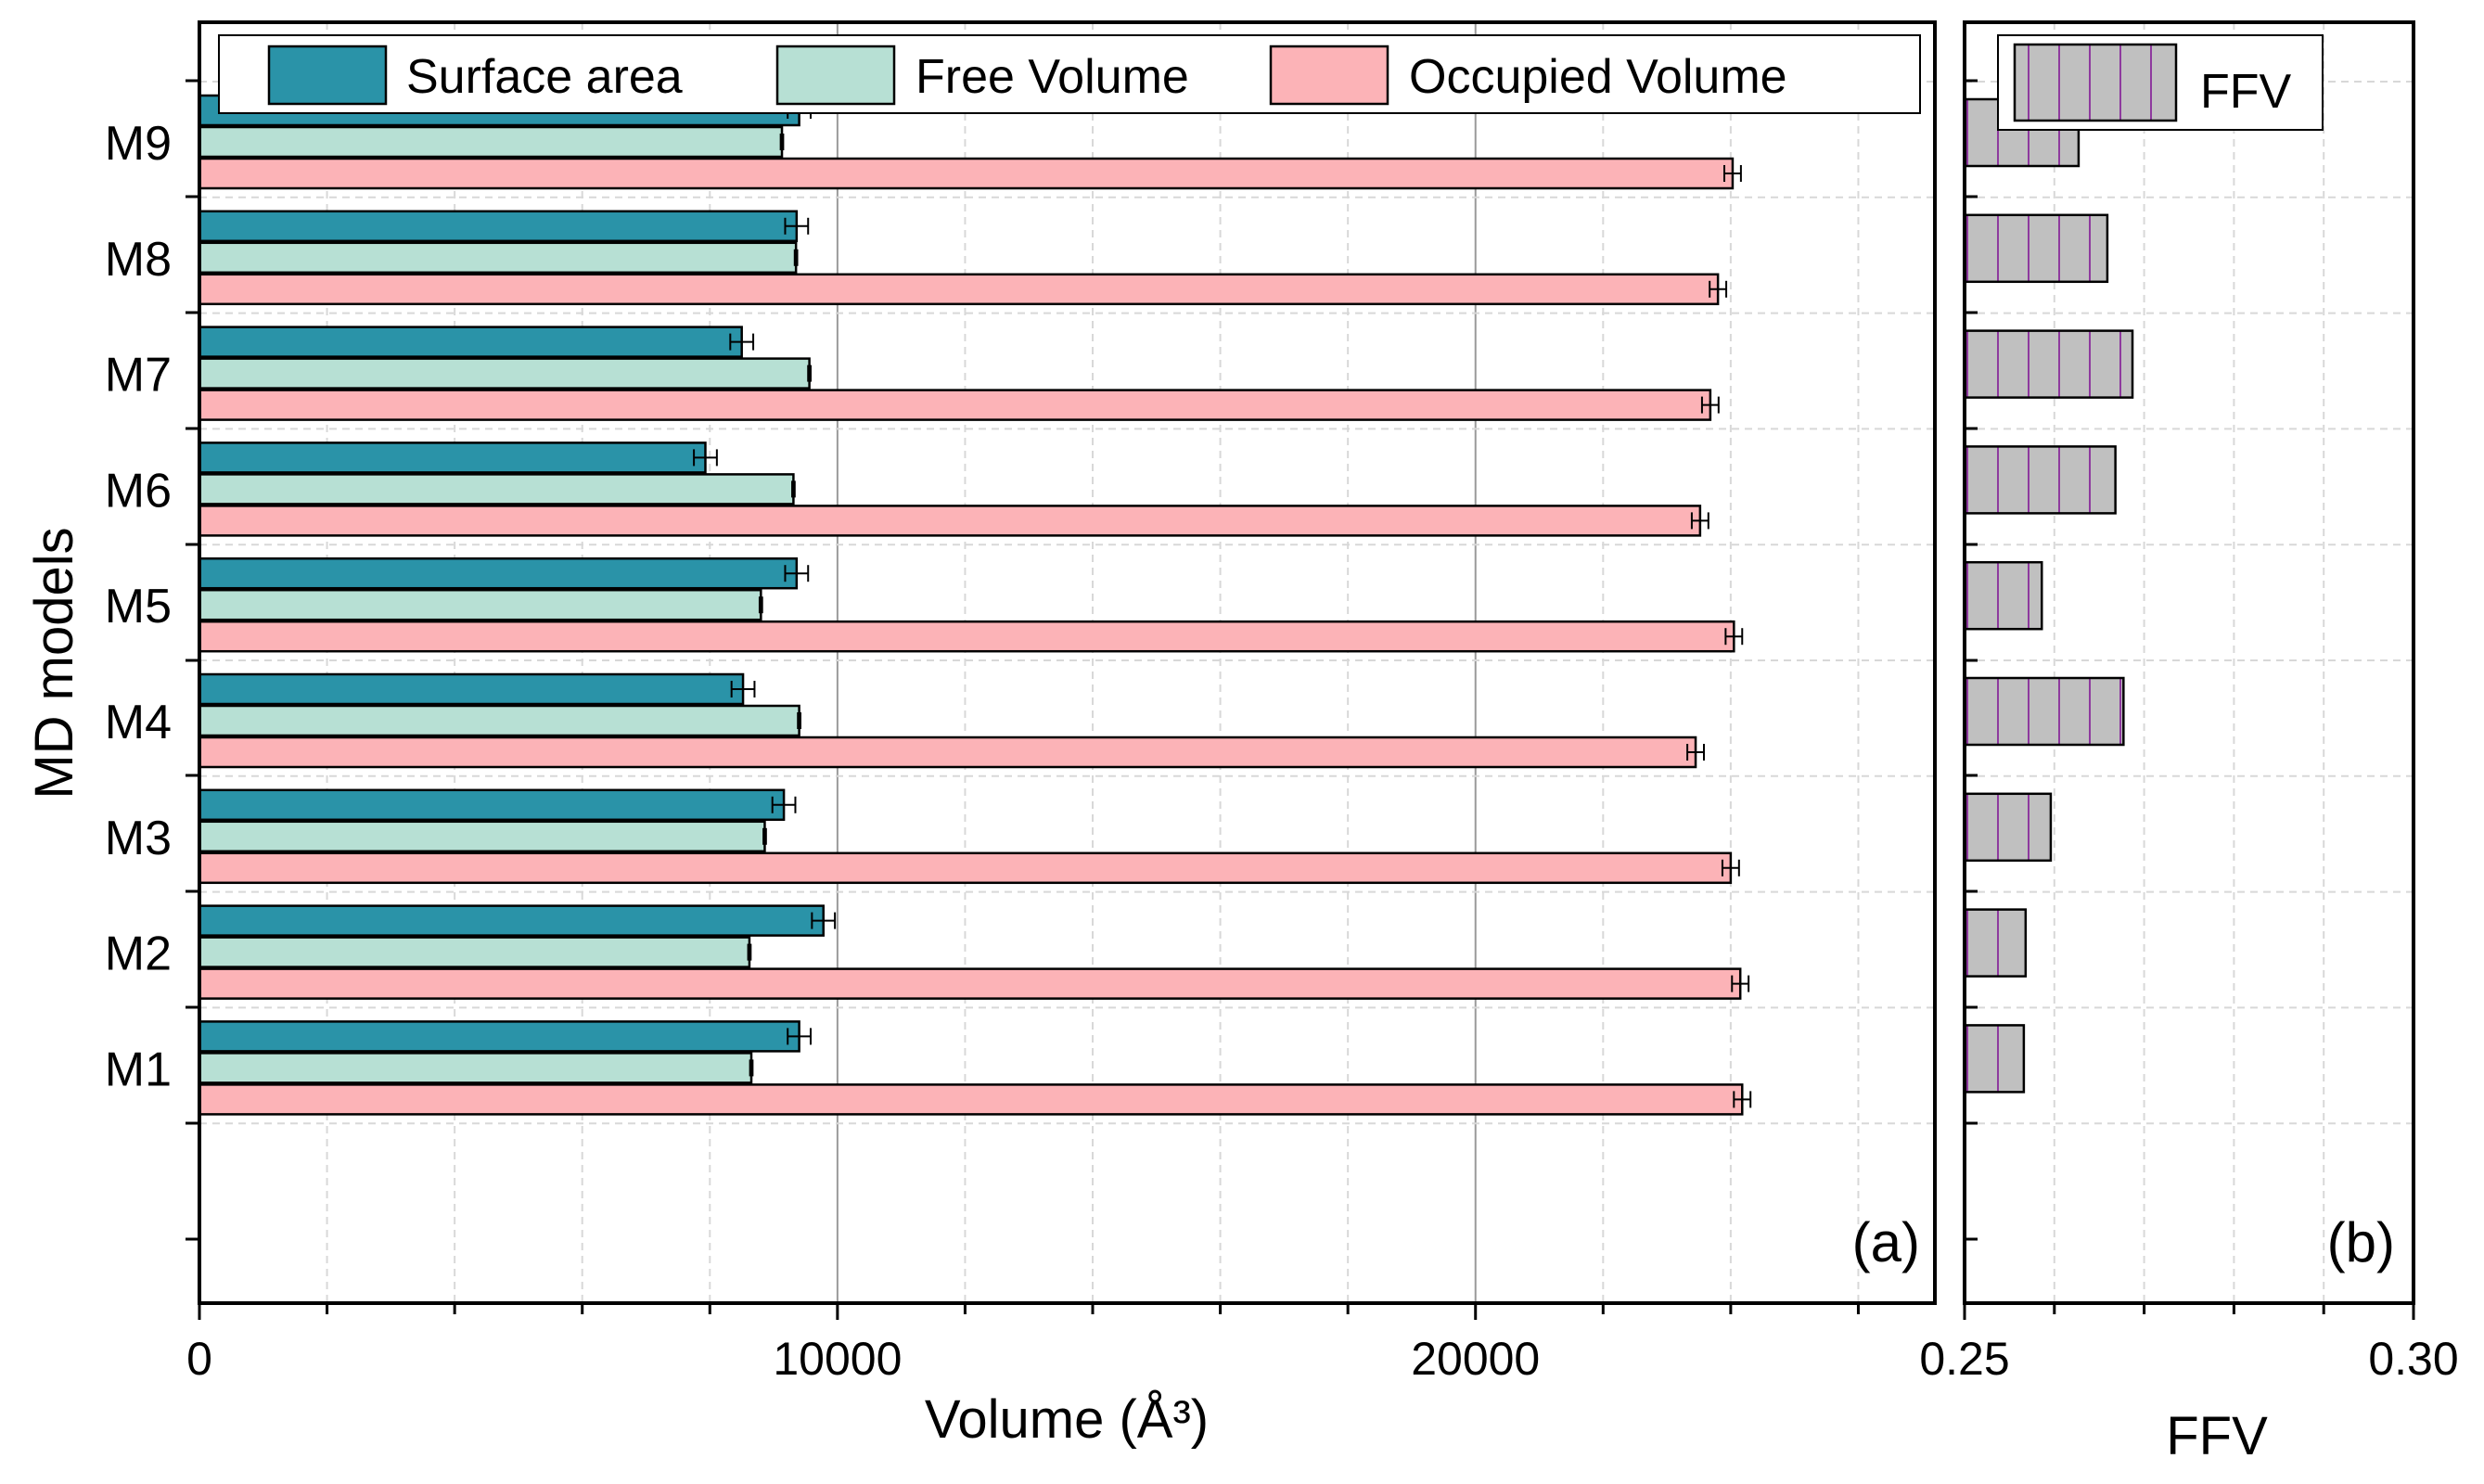 The height and width of the screenshot is (1484, 2484). What do you see at coordinates (1475, 1359) in the screenshot?
I see `x-tick-label: 20000` at bounding box center [1475, 1359].